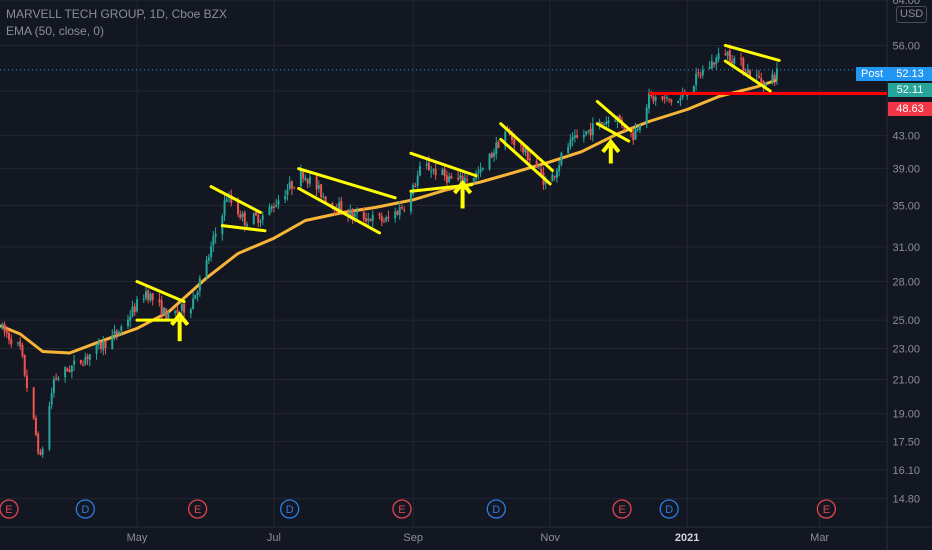 The width and height of the screenshot is (932, 550). I want to click on event-marker-label: D, so click(290, 510).